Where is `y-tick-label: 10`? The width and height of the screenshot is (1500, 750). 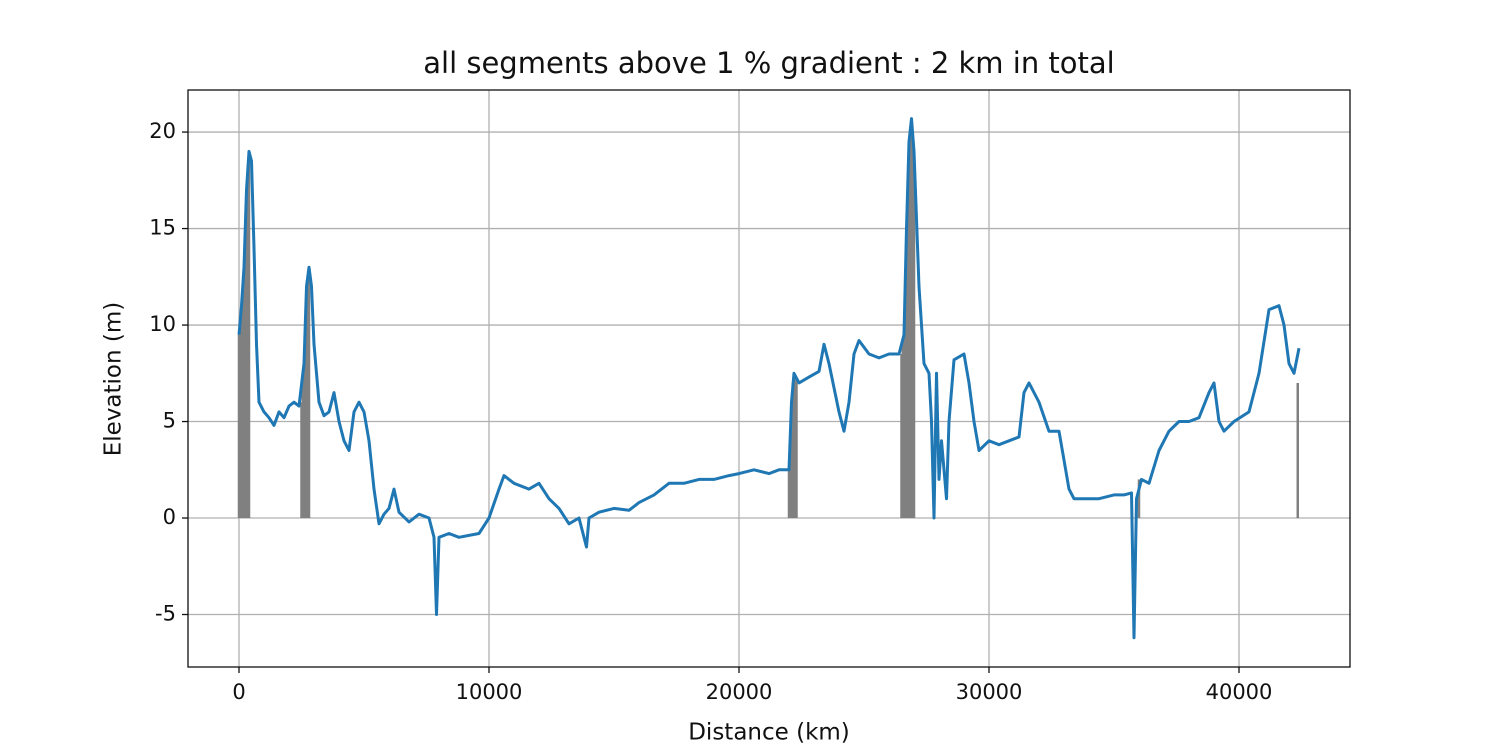 y-tick-label: 10 is located at coordinates (162, 324).